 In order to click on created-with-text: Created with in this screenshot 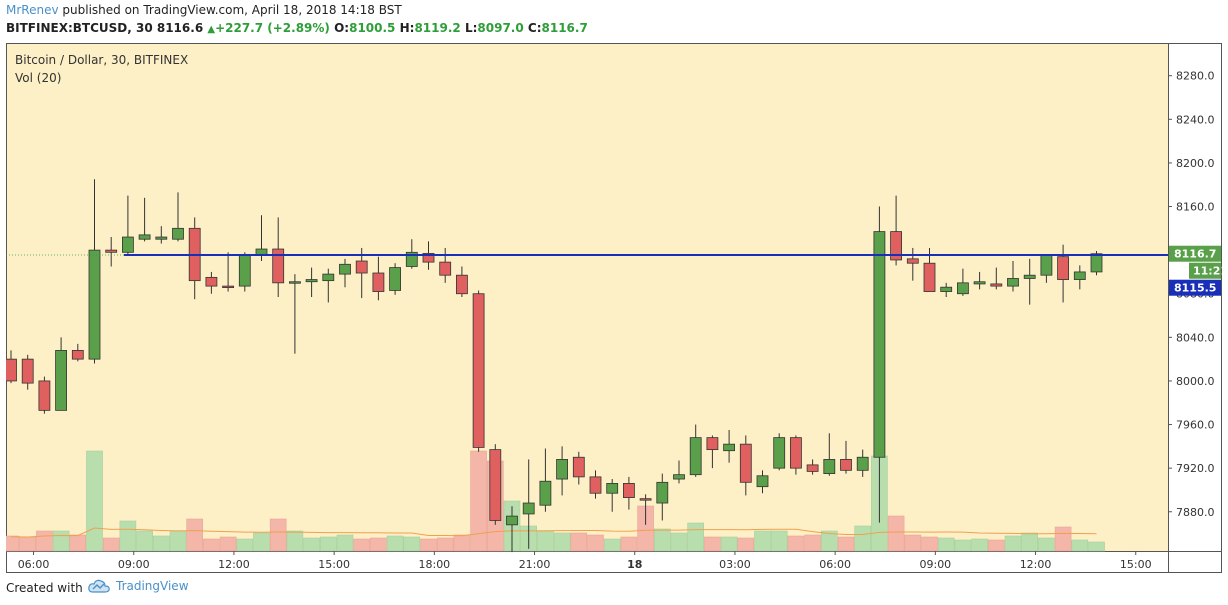, I will do `click(44, 588)`.